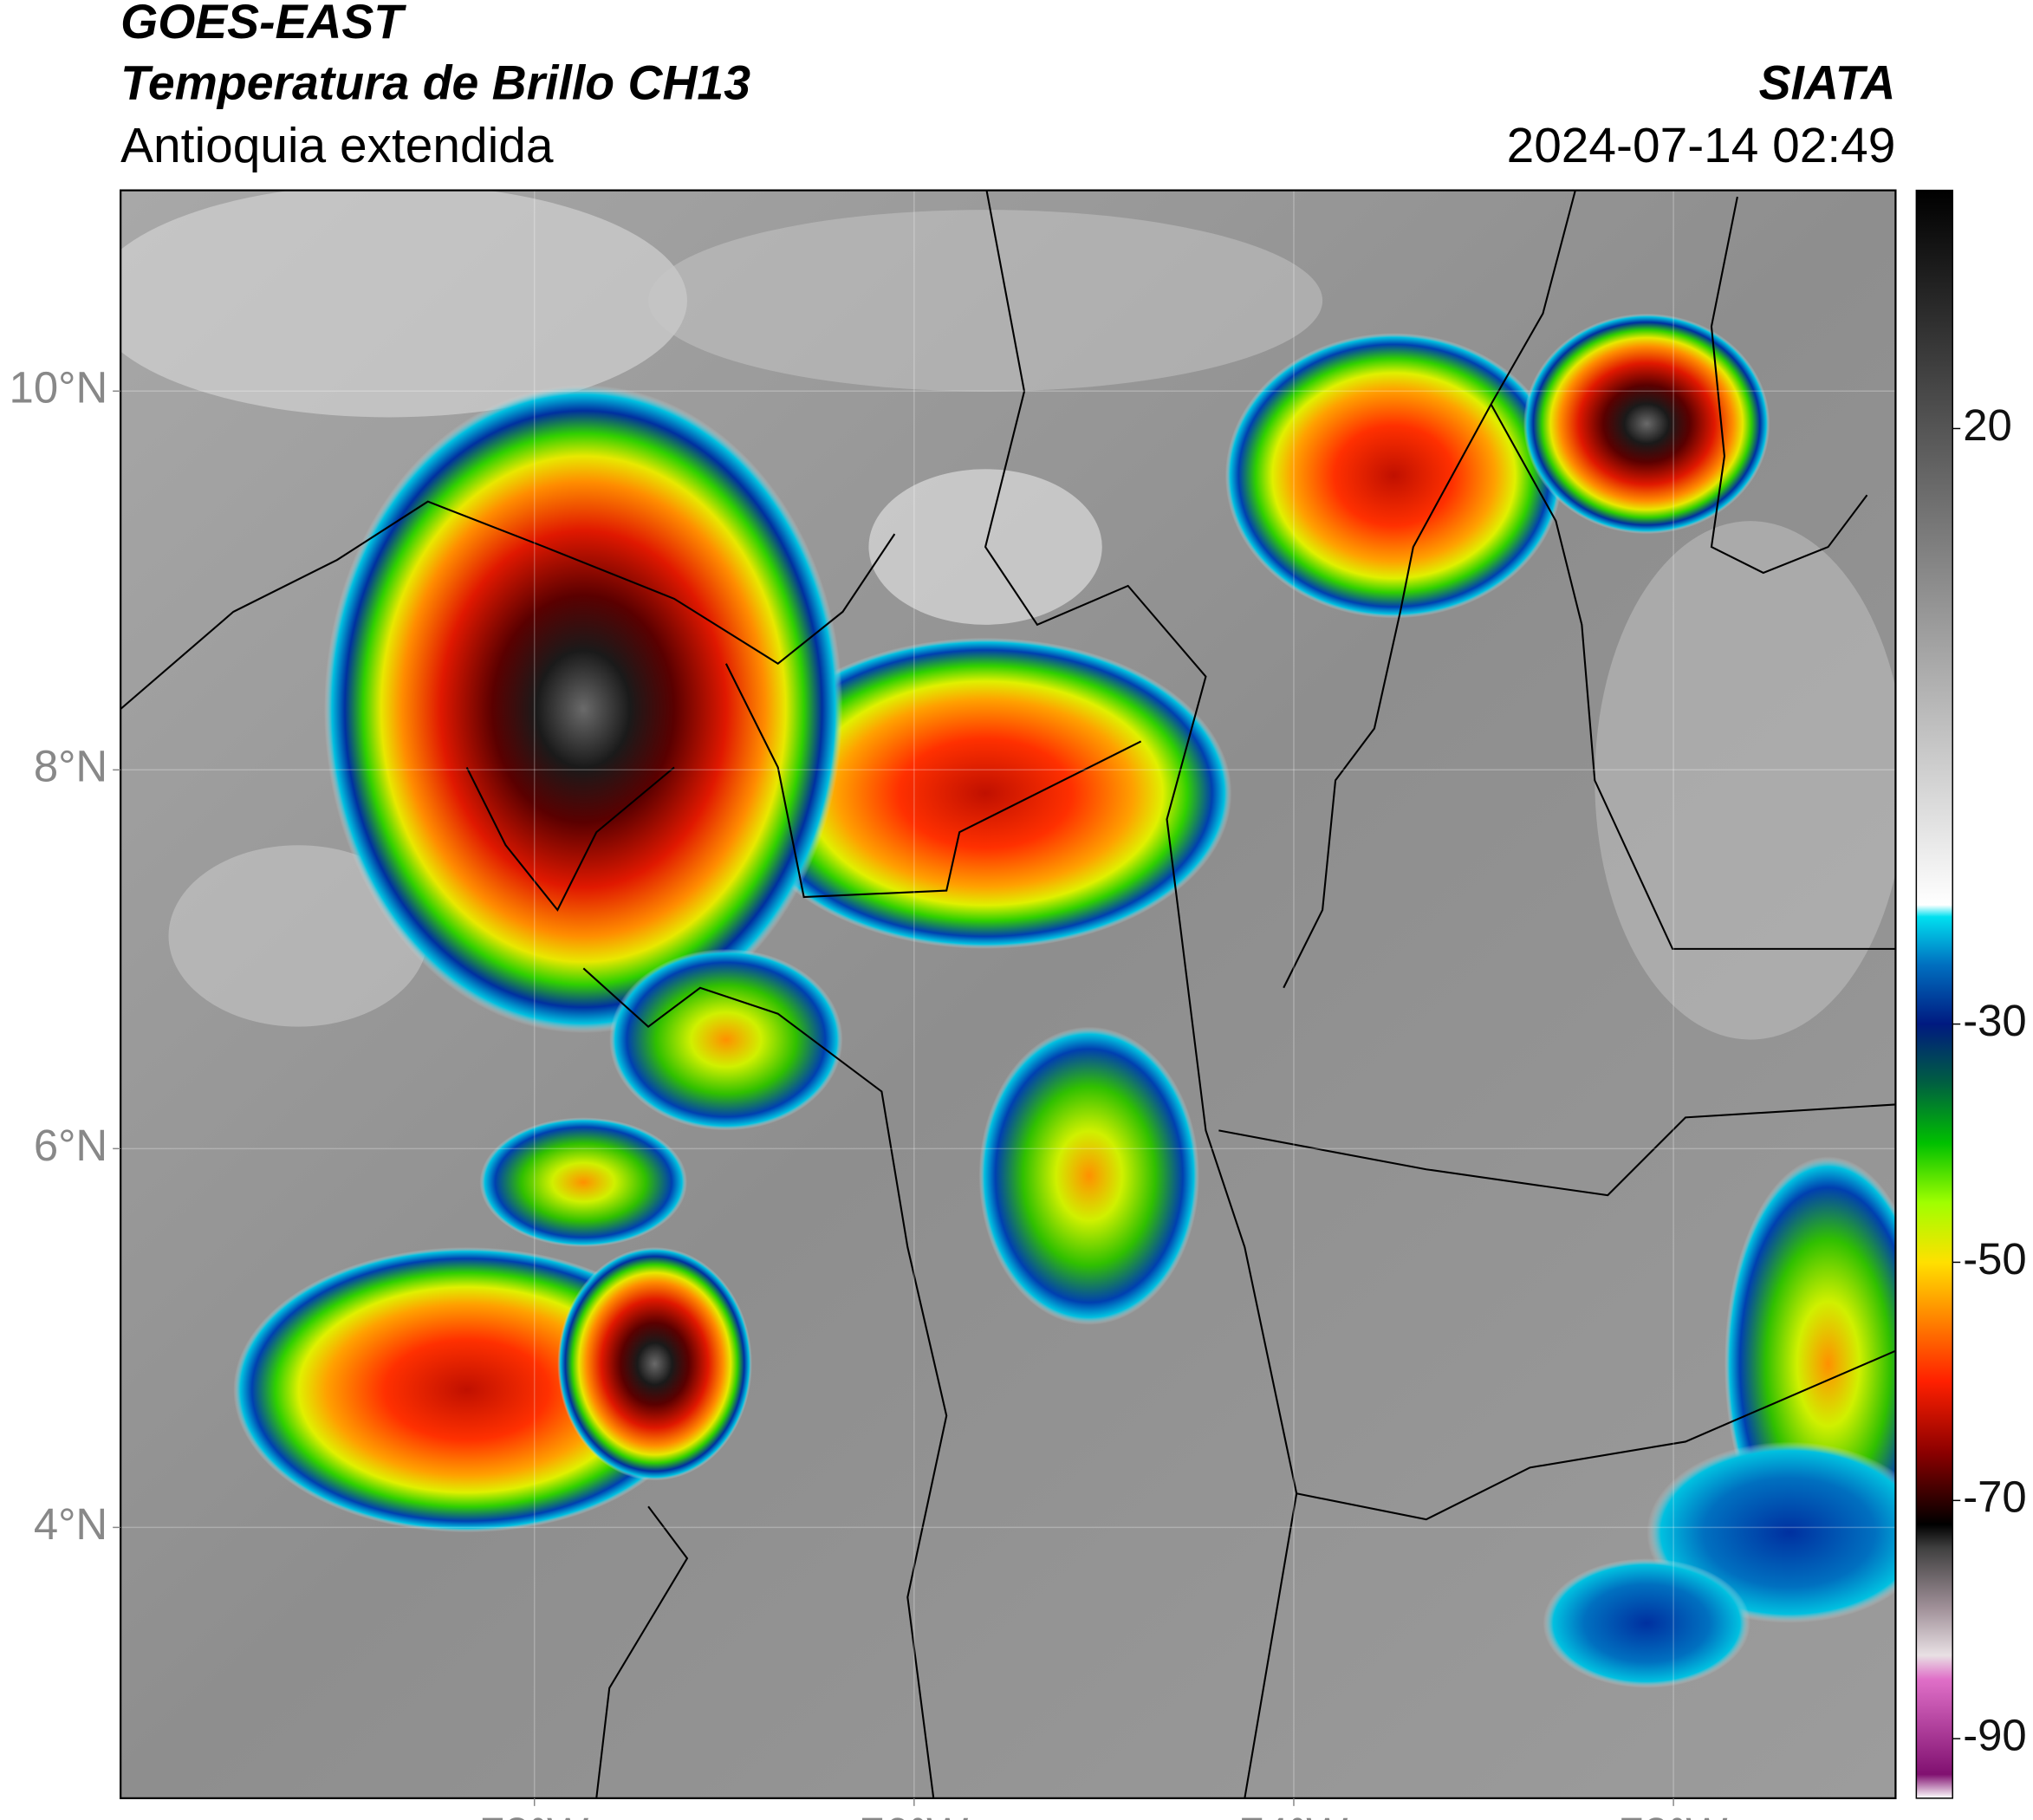 The height and width of the screenshot is (1820, 2033). What do you see at coordinates (534, 1814) in the screenshot?
I see `x-tick-label: 78°W` at bounding box center [534, 1814].